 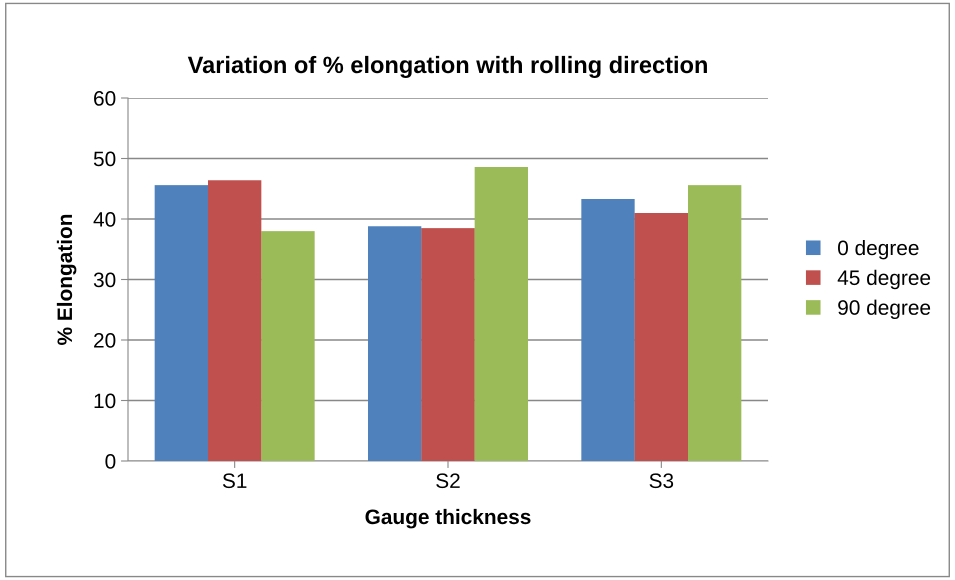 I want to click on y-tick-label: 50, so click(x=105, y=159).